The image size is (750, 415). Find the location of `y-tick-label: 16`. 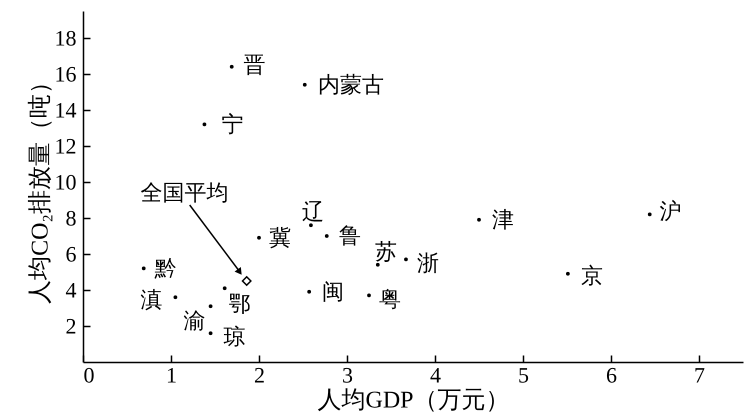

y-tick-label: 16 is located at coordinates (65, 74).